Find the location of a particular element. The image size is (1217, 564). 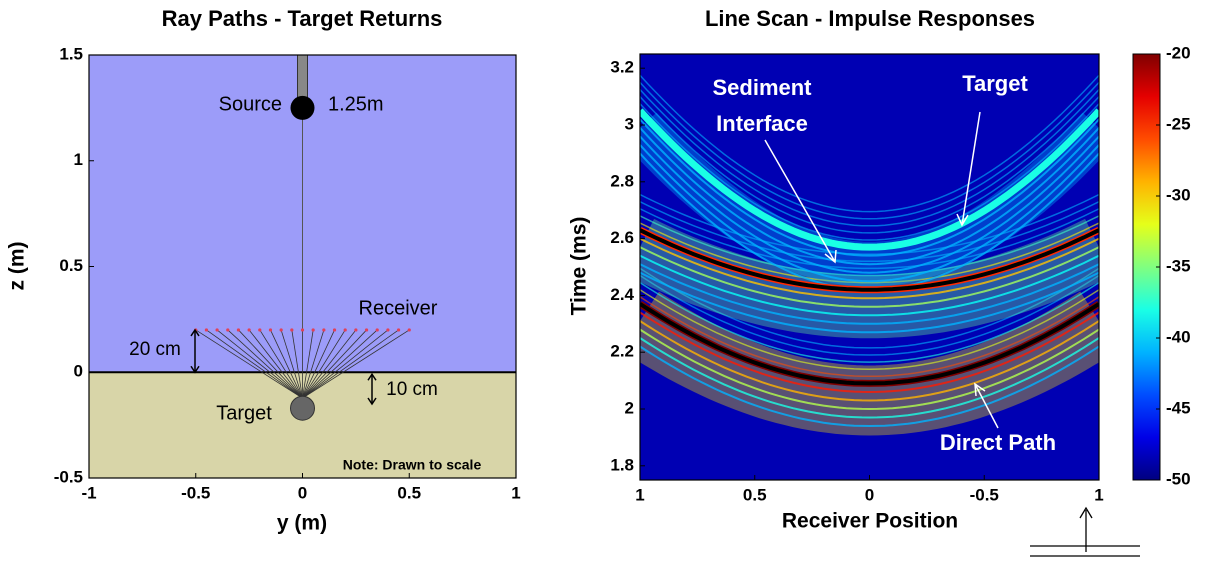

y-tick-label: 0.5 is located at coordinates (71, 265).